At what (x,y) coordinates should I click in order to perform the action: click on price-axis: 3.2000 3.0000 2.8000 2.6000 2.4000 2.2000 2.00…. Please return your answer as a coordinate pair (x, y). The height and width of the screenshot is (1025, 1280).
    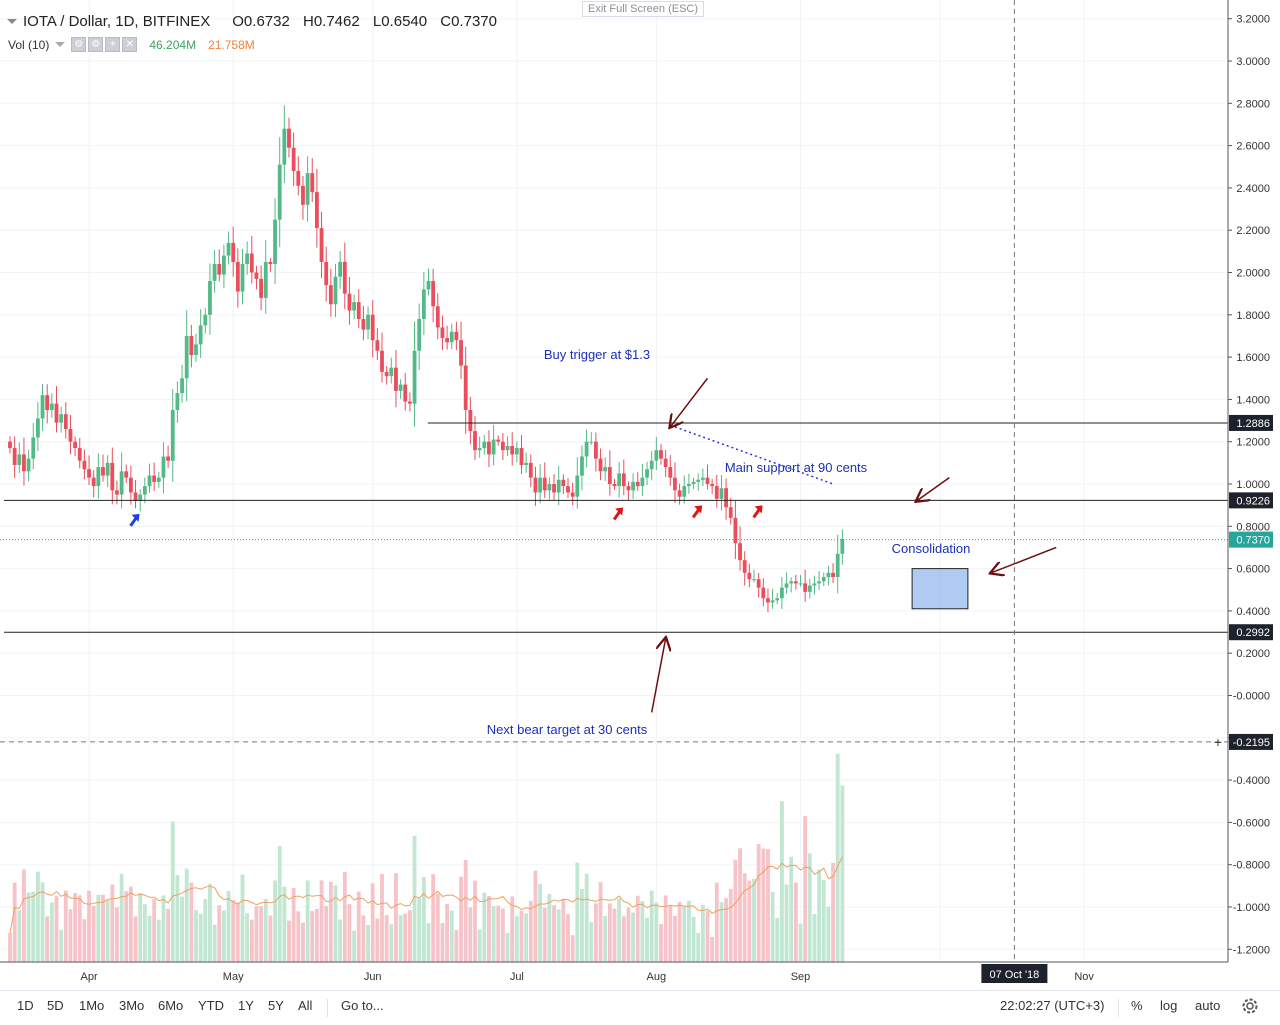
    Looking at the image, I should click on (1250, 481).